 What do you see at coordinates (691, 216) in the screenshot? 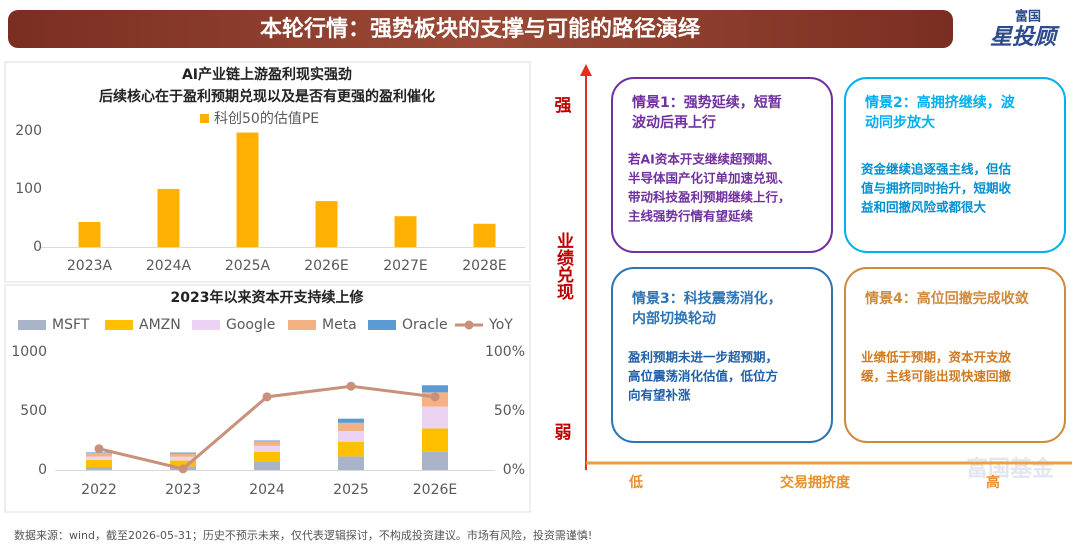
I see `scenario-body: 主线强势行情有望延续` at bounding box center [691, 216].